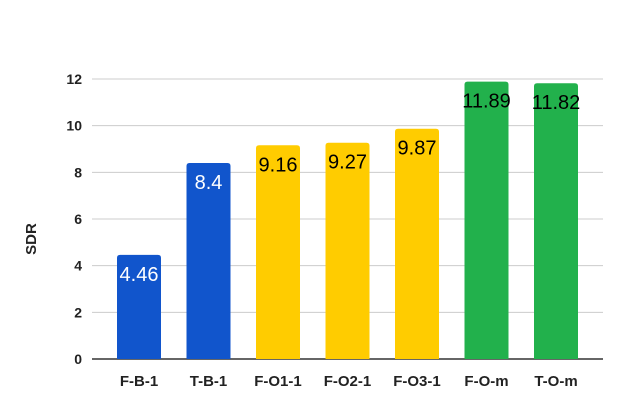 This screenshot has height=413, width=623. I want to click on data-label-T-O-m: 11.82, so click(556, 103).